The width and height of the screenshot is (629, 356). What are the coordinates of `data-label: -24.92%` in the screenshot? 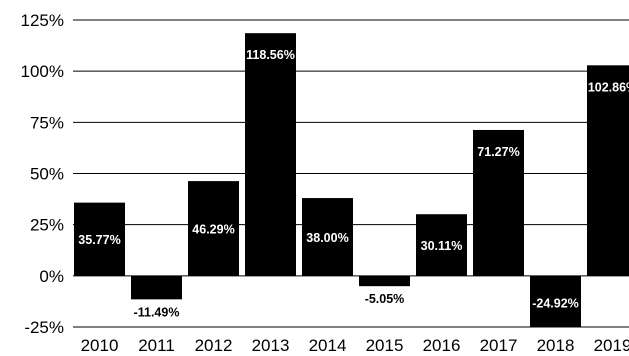 It's located at (555, 303).